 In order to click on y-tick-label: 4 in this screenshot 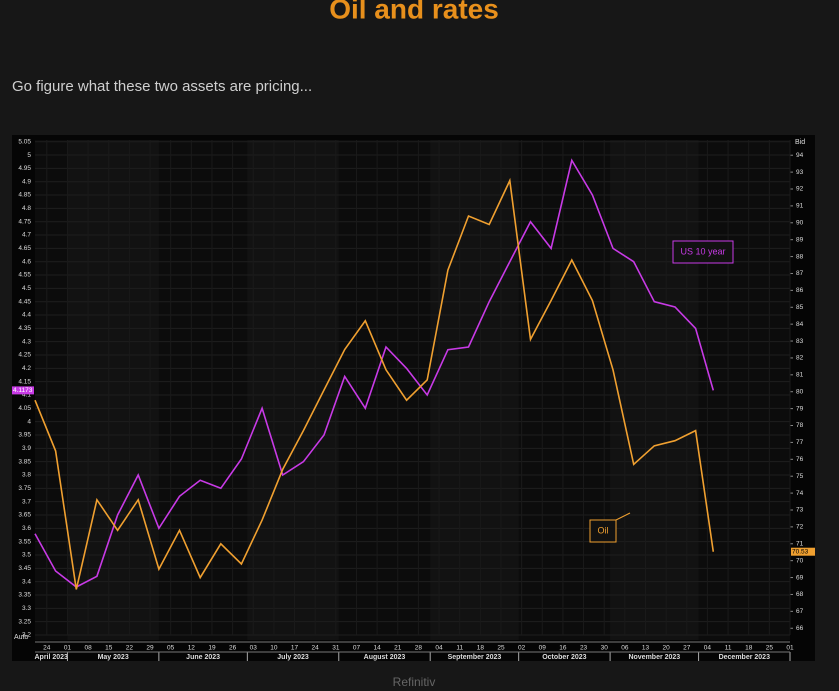, I will do `click(29, 421)`.